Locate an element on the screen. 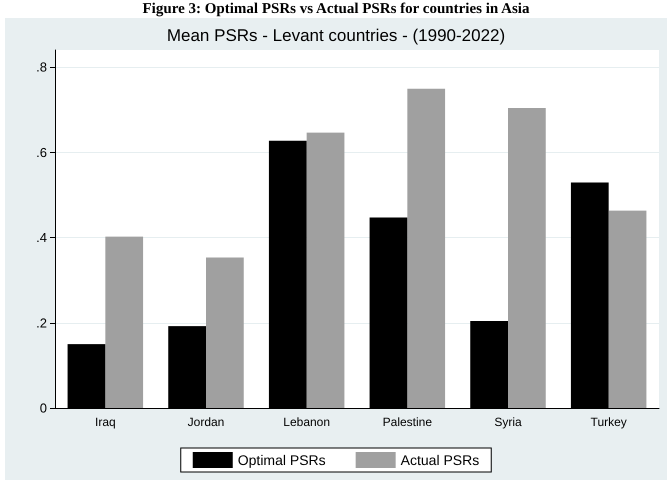 Image resolution: width=672 pixels, height=482 pixels. y-tick-label: .2 is located at coordinates (41, 322).